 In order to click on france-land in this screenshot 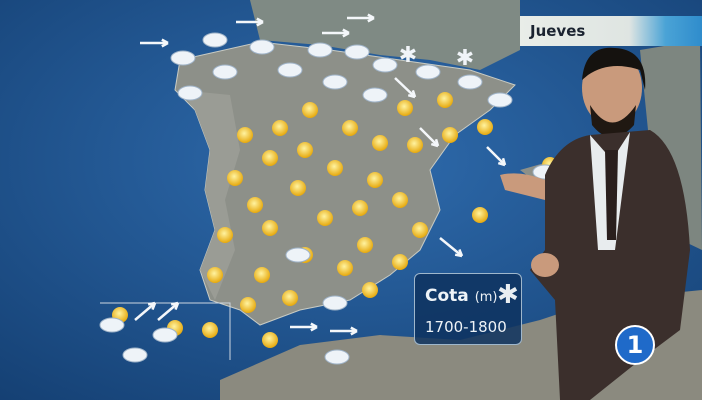, I will do `click(385, 35)`.